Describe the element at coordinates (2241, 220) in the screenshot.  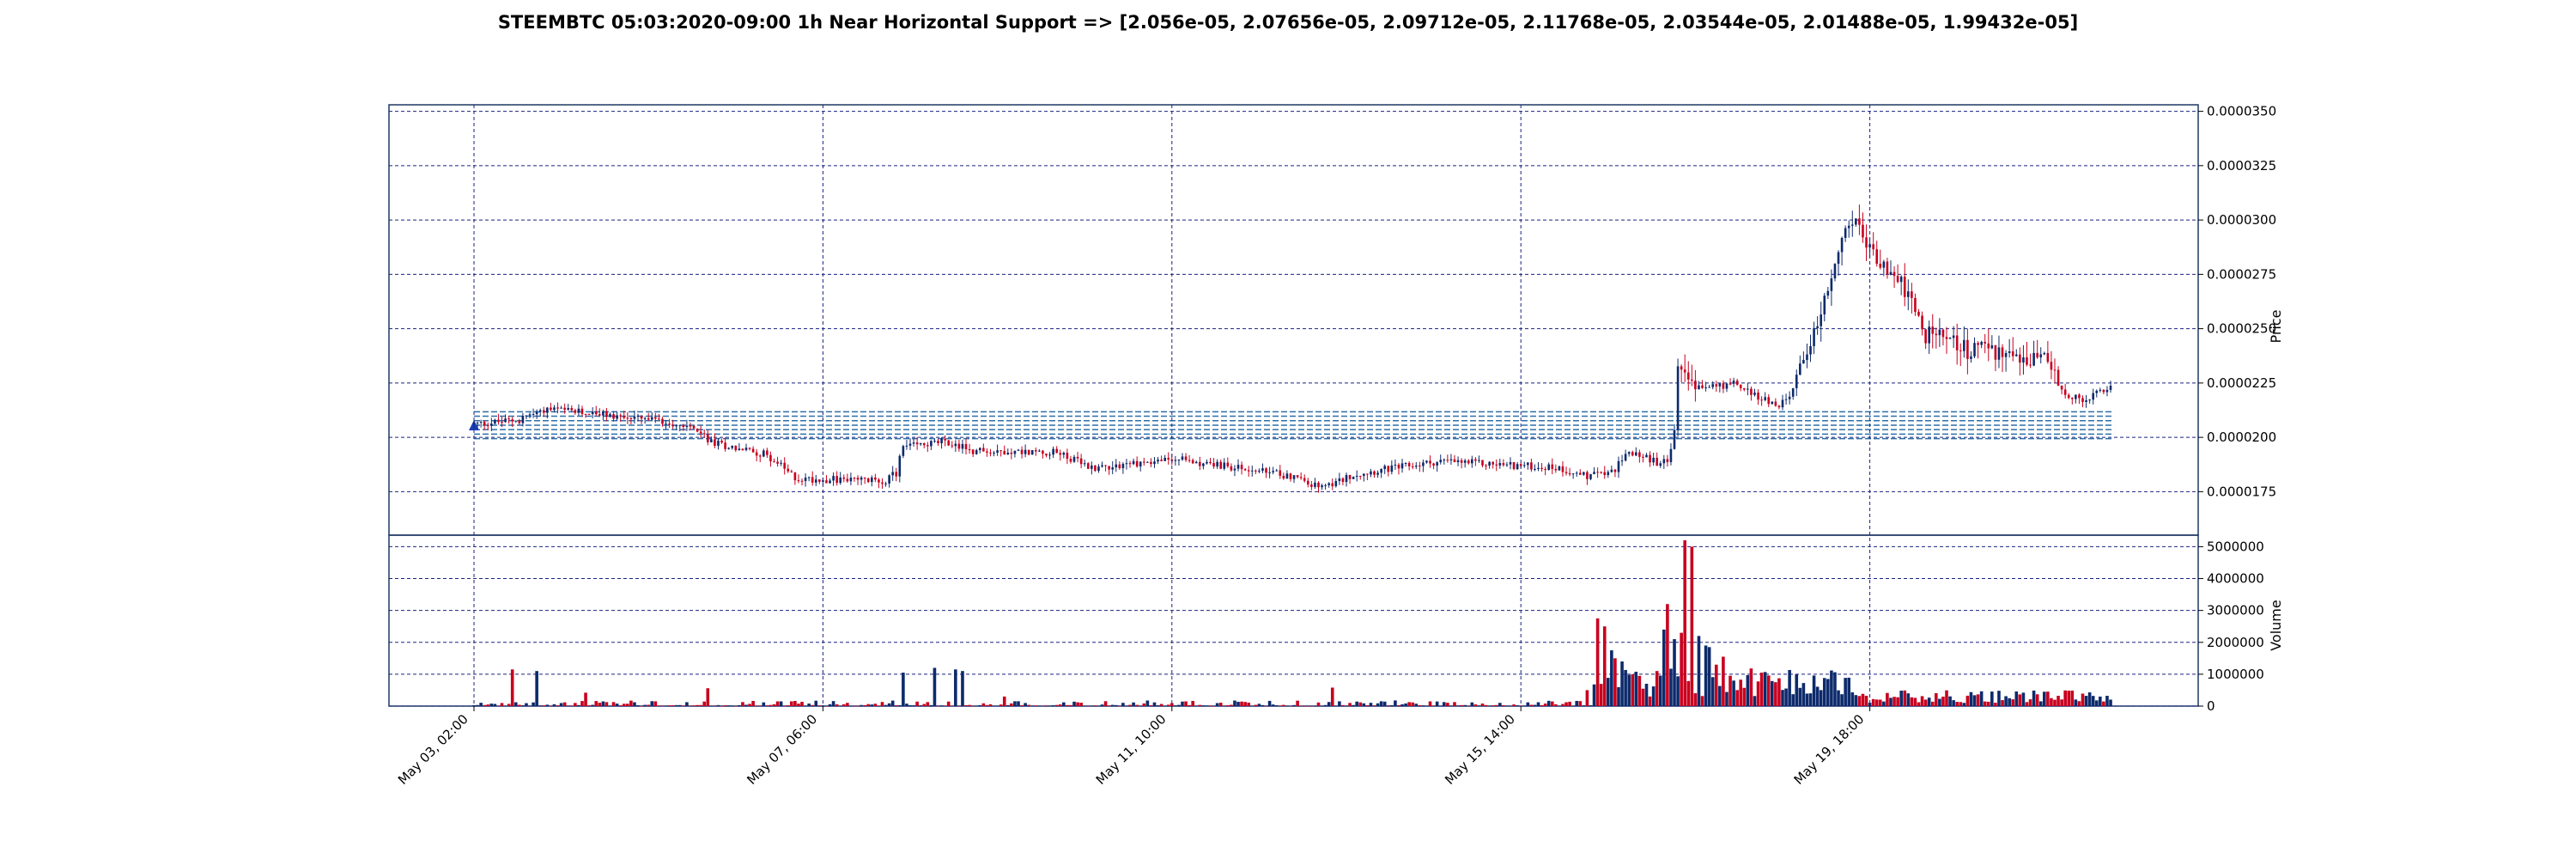
I see `price-tick-label: 0.0000300` at that location.